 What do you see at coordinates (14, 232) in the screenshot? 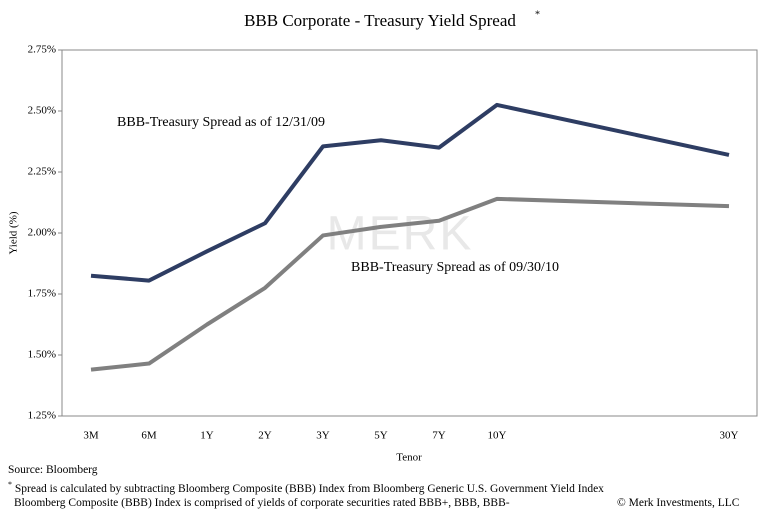
I see `y-axis-label: Yield (%)` at bounding box center [14, 232].